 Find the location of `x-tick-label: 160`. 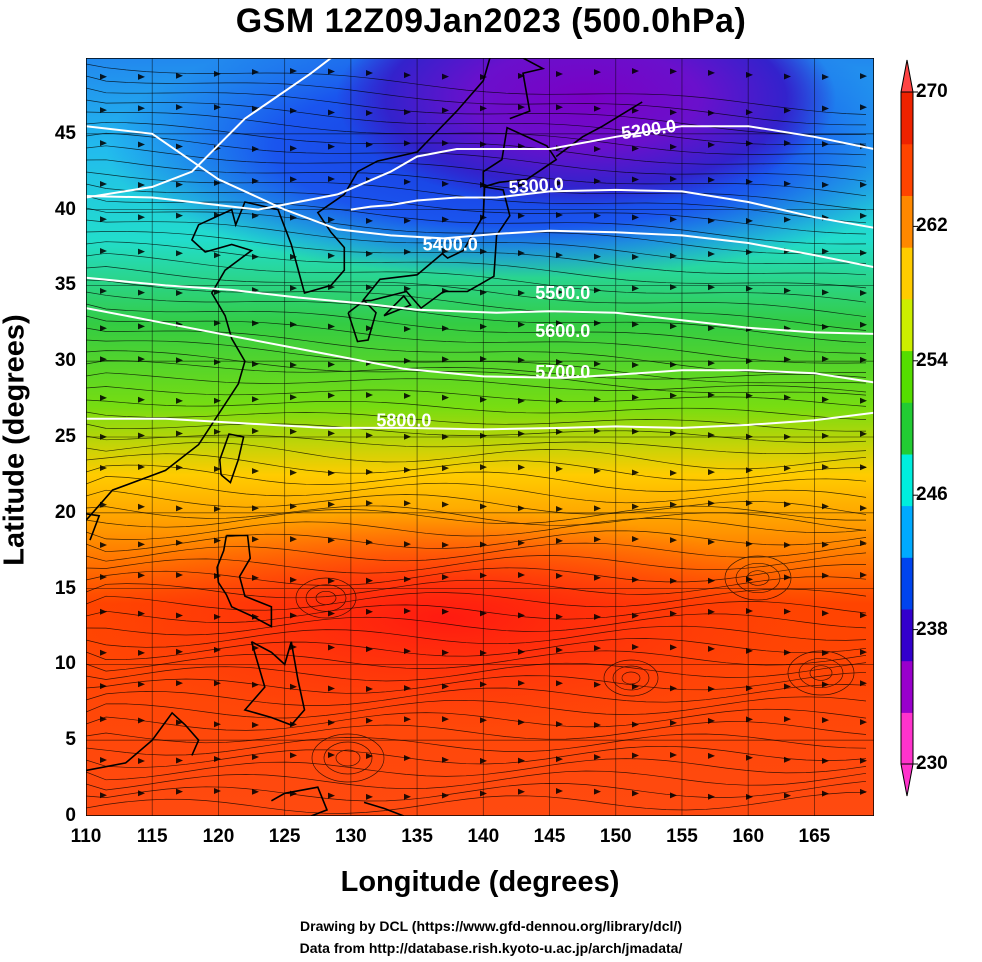

x-tick-label: 160 is located at coordinates (748, 836).